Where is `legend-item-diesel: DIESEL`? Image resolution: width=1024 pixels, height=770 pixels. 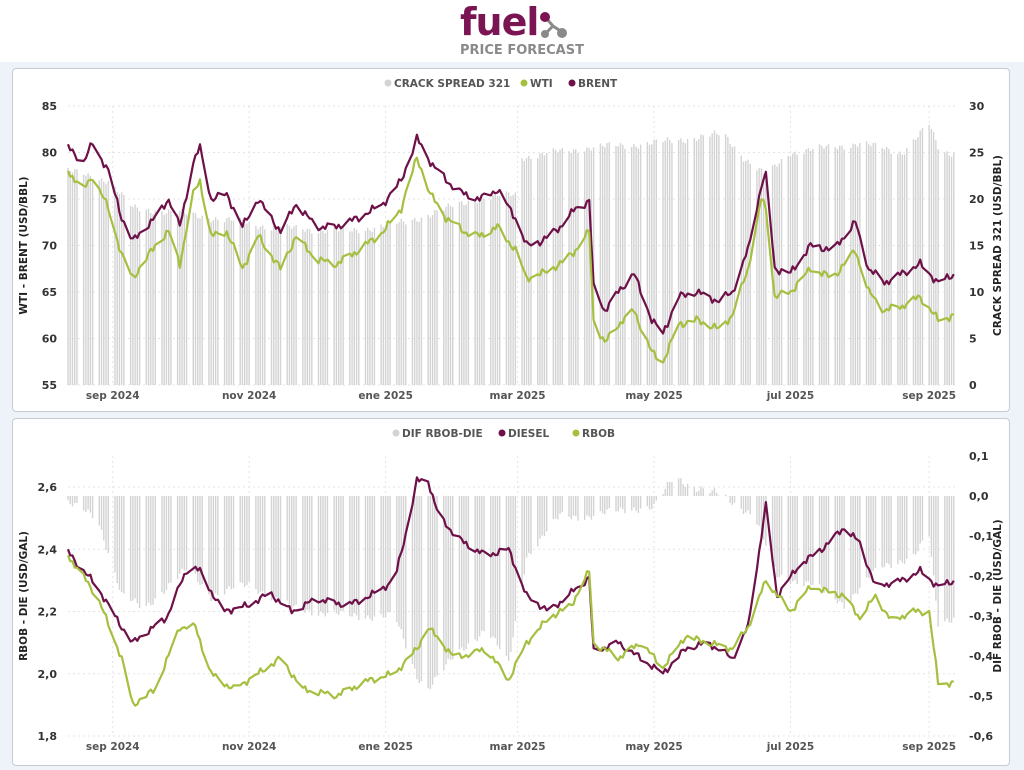 legend-item-diesel: DIESEL is located at coordinates (524, 434).